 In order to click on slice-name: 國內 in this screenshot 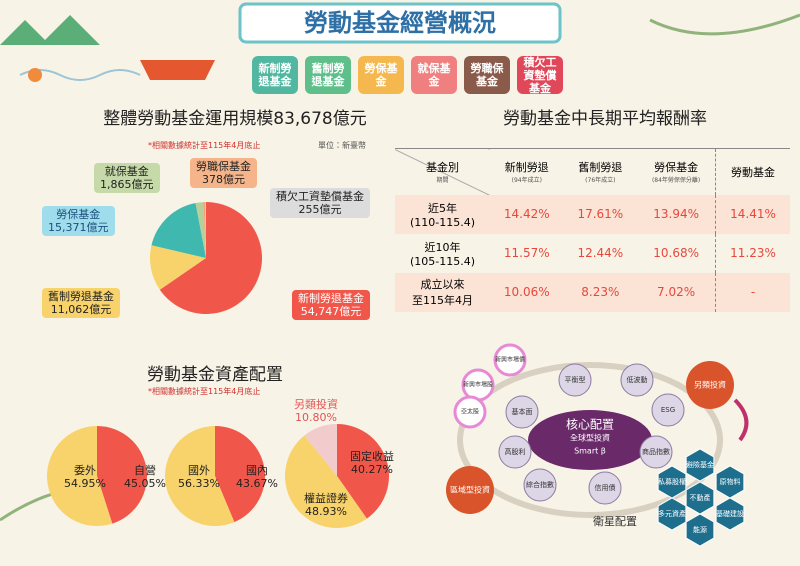, I will do `click(256, 470)`.